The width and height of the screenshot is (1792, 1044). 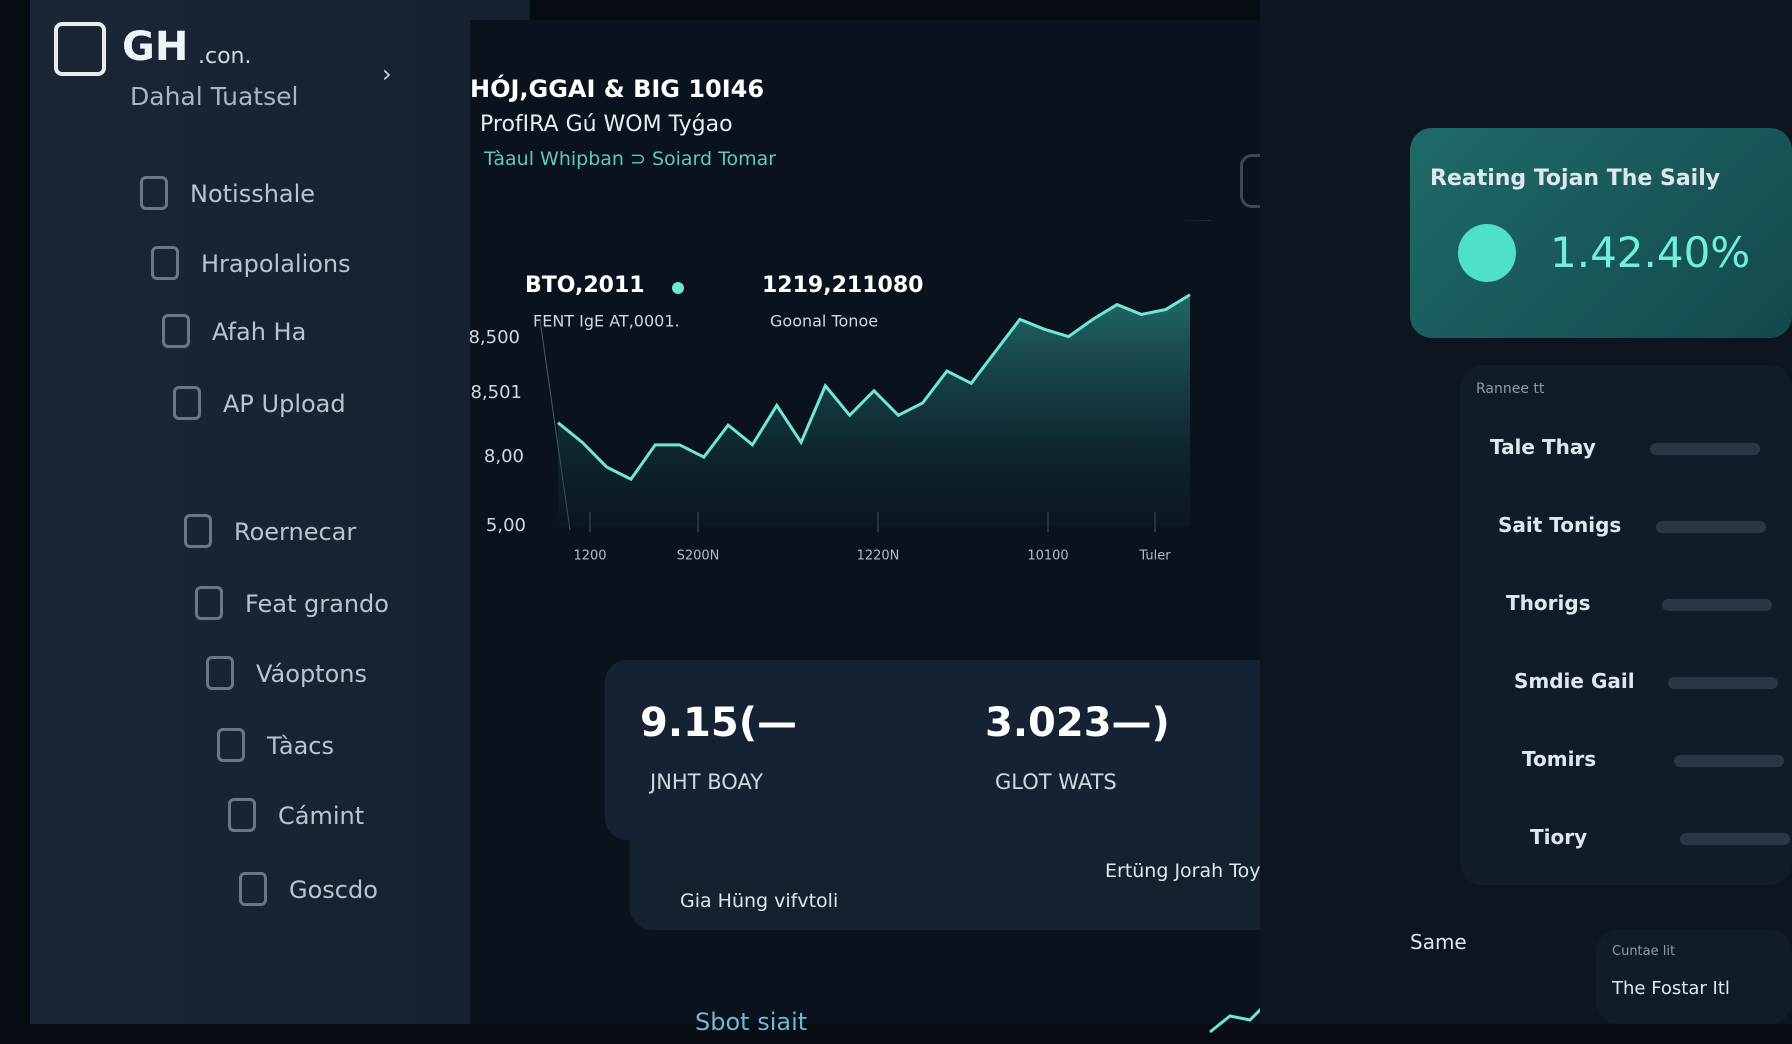 What do you see at coordinates (387, 74) in the screenshot?
I see `collapse: ›` at bounding box center [387, 74].